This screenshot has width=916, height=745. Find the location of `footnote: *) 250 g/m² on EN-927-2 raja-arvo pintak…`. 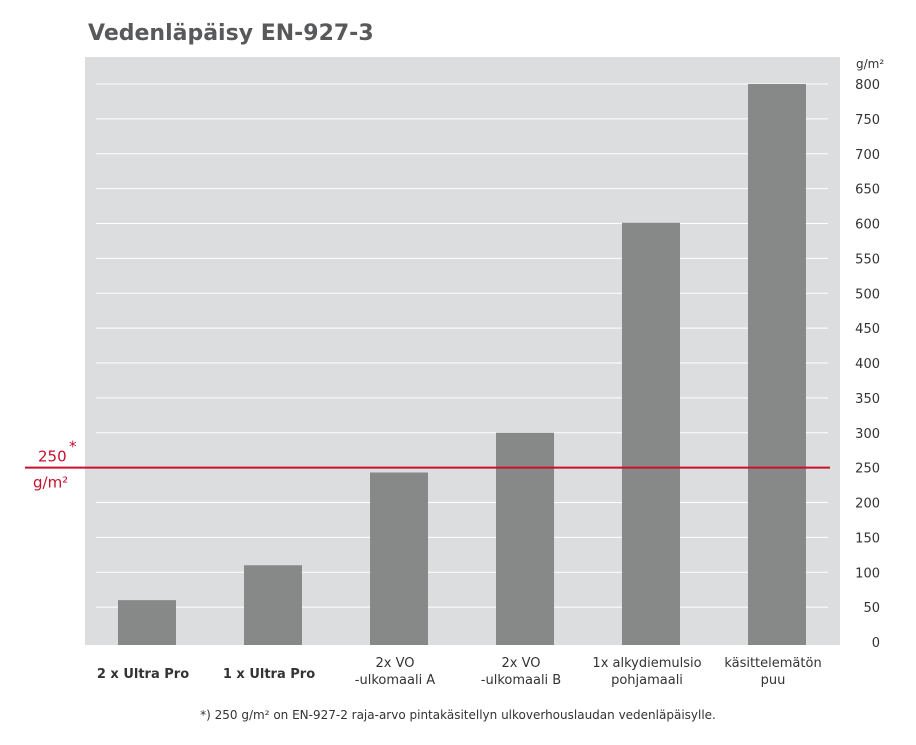

footnote: *) 250 g/m² on EN-927-2 raja-arvo pintak… is located at coordinates (458, 715).